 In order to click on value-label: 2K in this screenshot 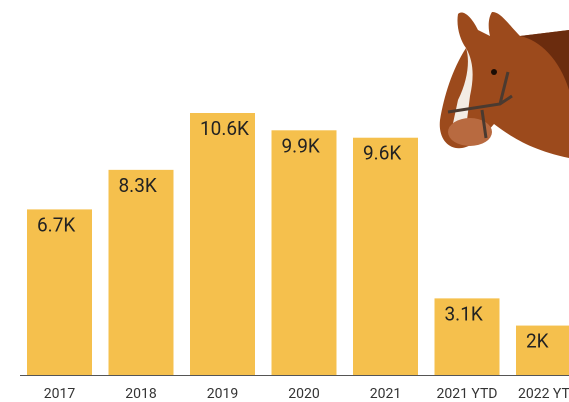, I will do `click(537, 341)`.